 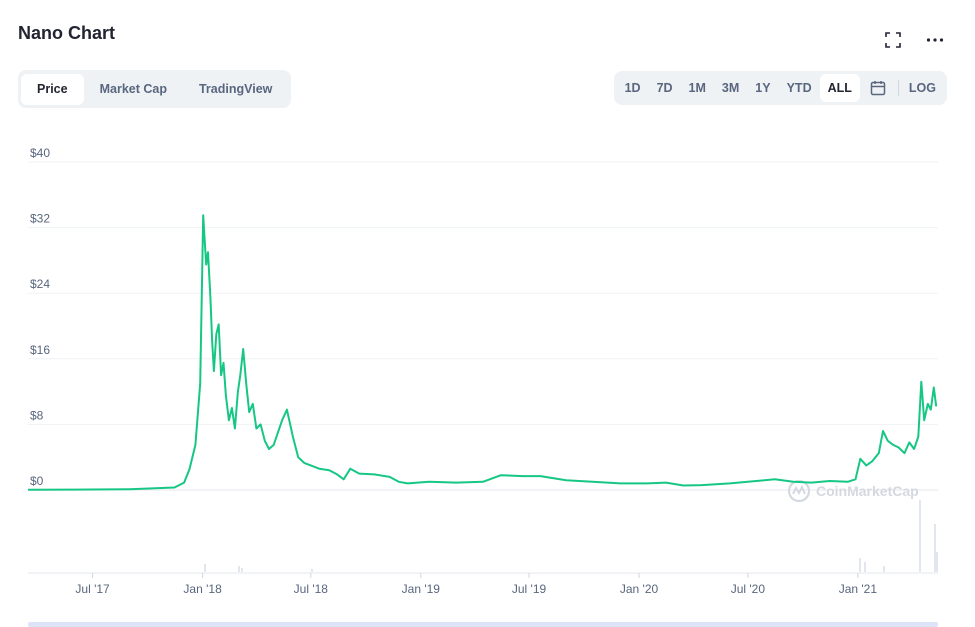 What do you see at coordinates (799, 491) in the screenshot?
I see `coinmarketcap-logo-icon` at bounding box center [799, 491].